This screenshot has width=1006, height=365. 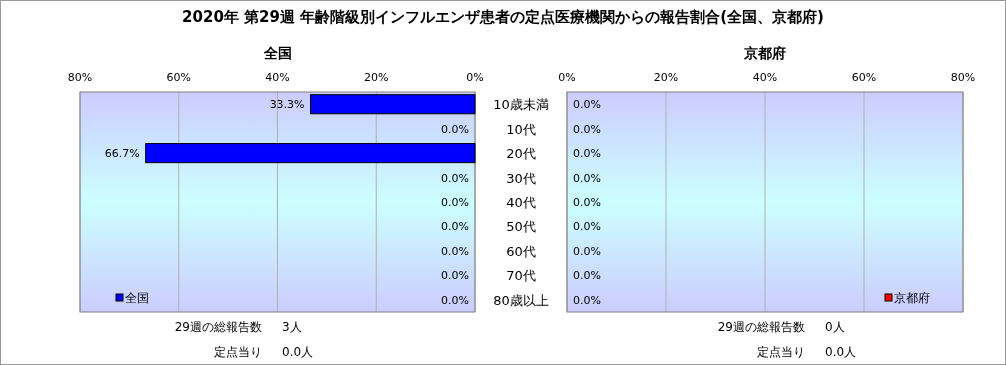 I want to click on y-tick-label: 10歳未満, so click(x=521, y=105).